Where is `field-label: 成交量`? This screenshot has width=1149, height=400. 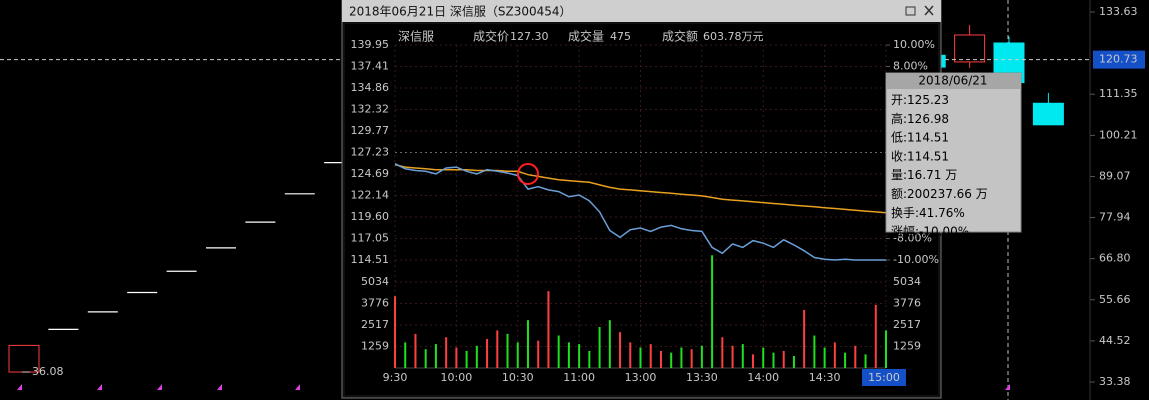 field-label: 成交量 is located at coordinates (586, 36).